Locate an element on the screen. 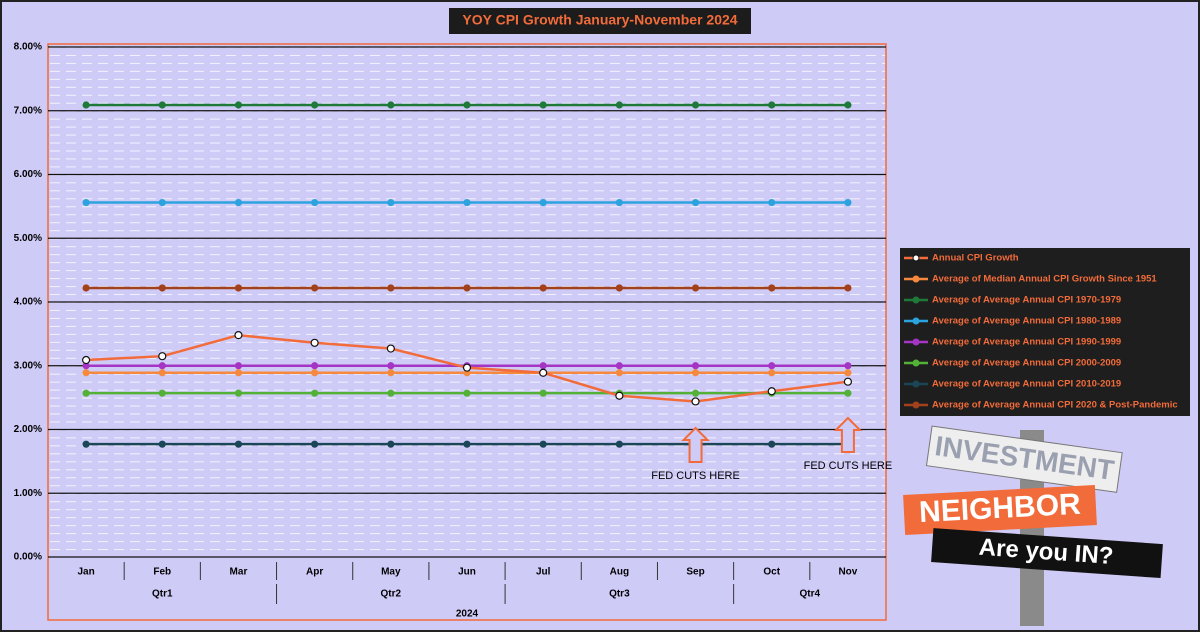 This screenshot has height=632, width=1200. annotation-arrow is located at coordinates (695, 444).